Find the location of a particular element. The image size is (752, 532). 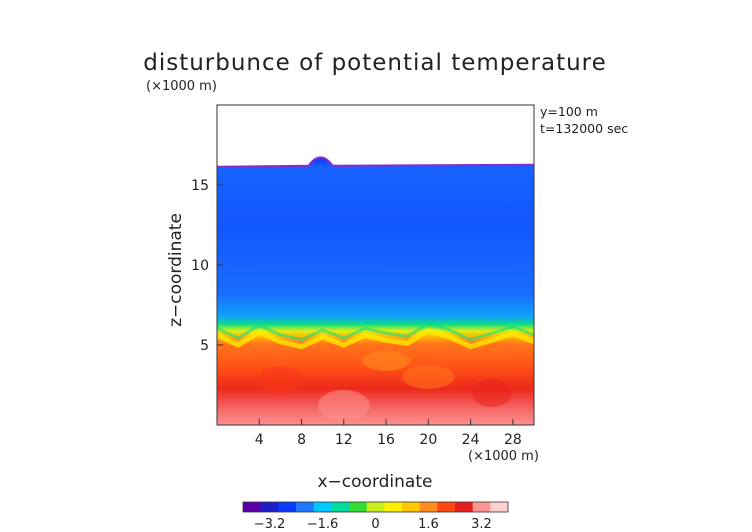

top-edge-line is located at coordinates (375, 162).